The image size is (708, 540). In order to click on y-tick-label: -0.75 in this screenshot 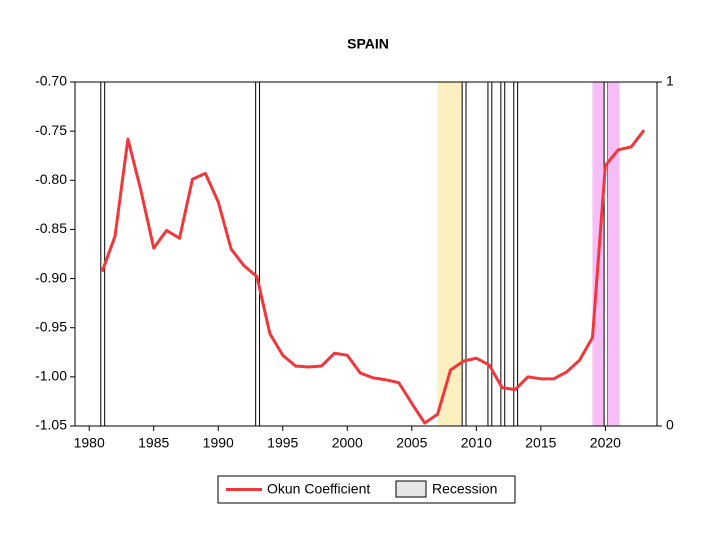, I will do `click(51, 130)`.